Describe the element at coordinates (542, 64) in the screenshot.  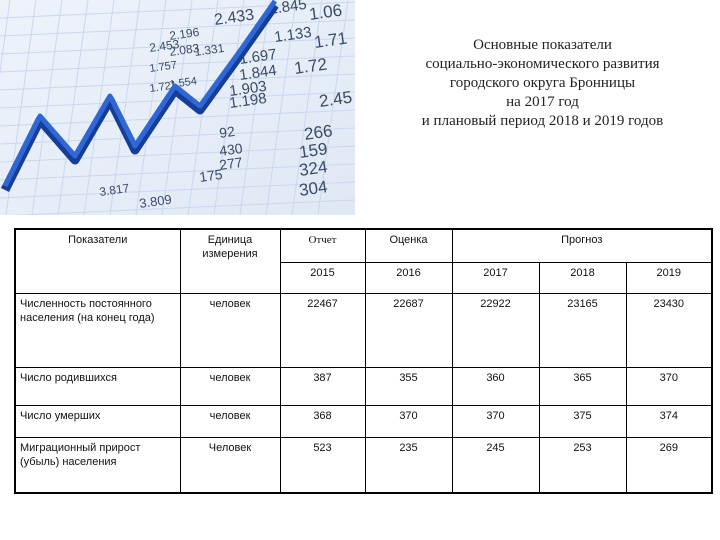
I see `title-line: социально-экономического развития` at that location.